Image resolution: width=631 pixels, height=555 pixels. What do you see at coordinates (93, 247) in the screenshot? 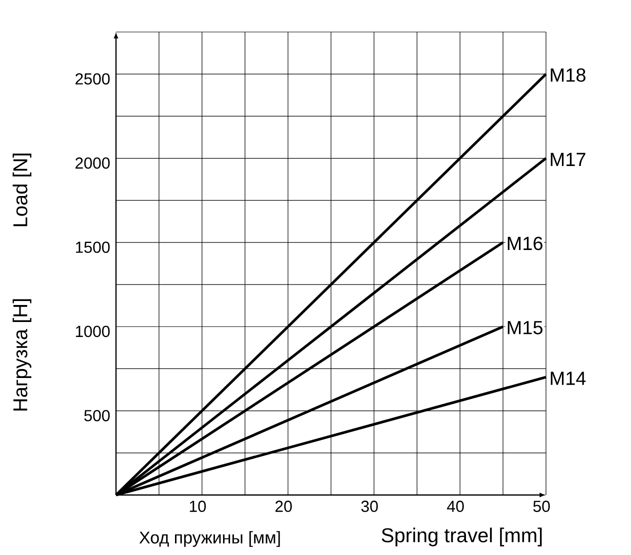
I see `y-tick-label: 1500` at bounding box center [93, 247].